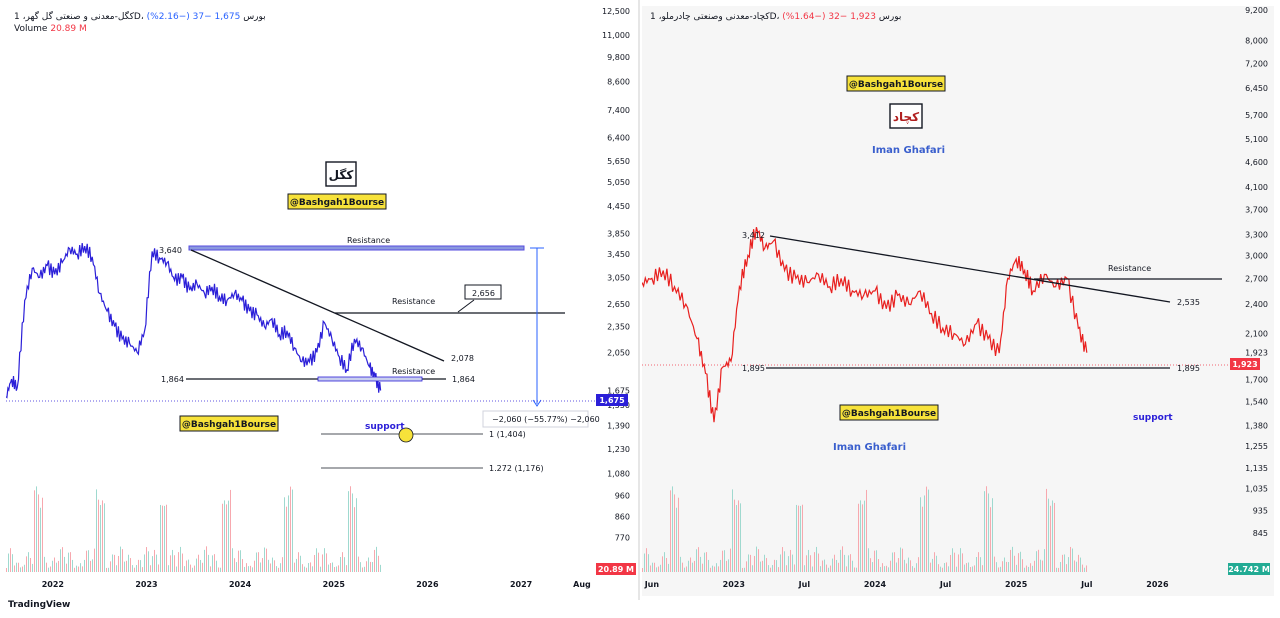  I want to click on y-tick-label: 1,540, so click(1256, 401).